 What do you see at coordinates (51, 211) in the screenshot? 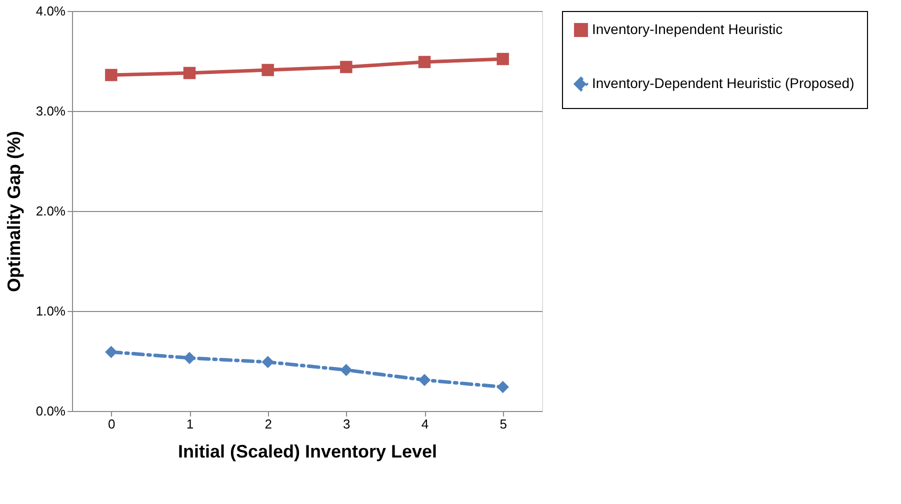
I see `y-tick-label: 2.0%` at bounding box center [51, 211].